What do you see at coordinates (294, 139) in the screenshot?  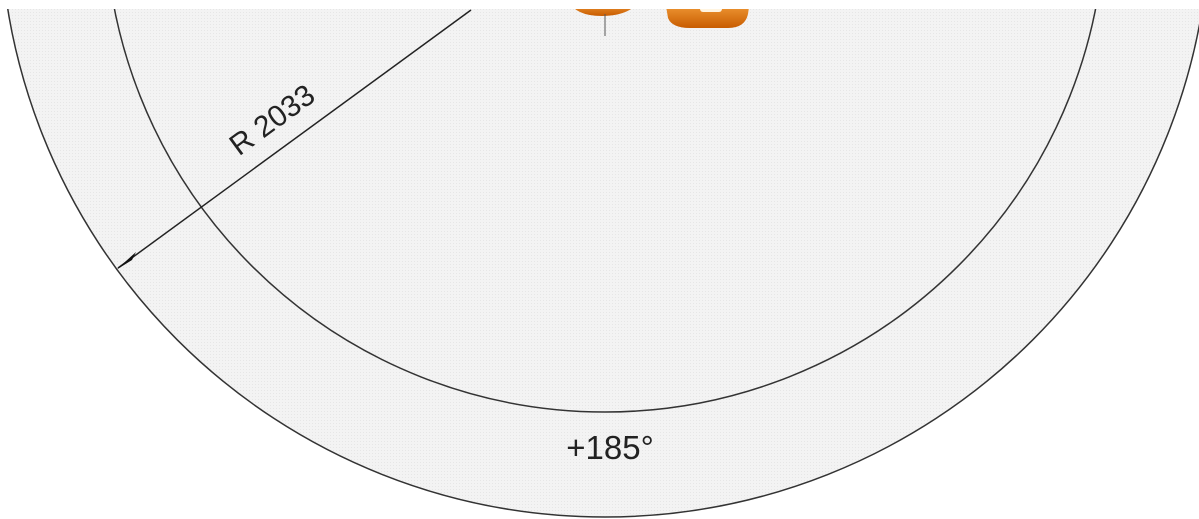 I see `dimension-line` at bounding box center [294, 139].